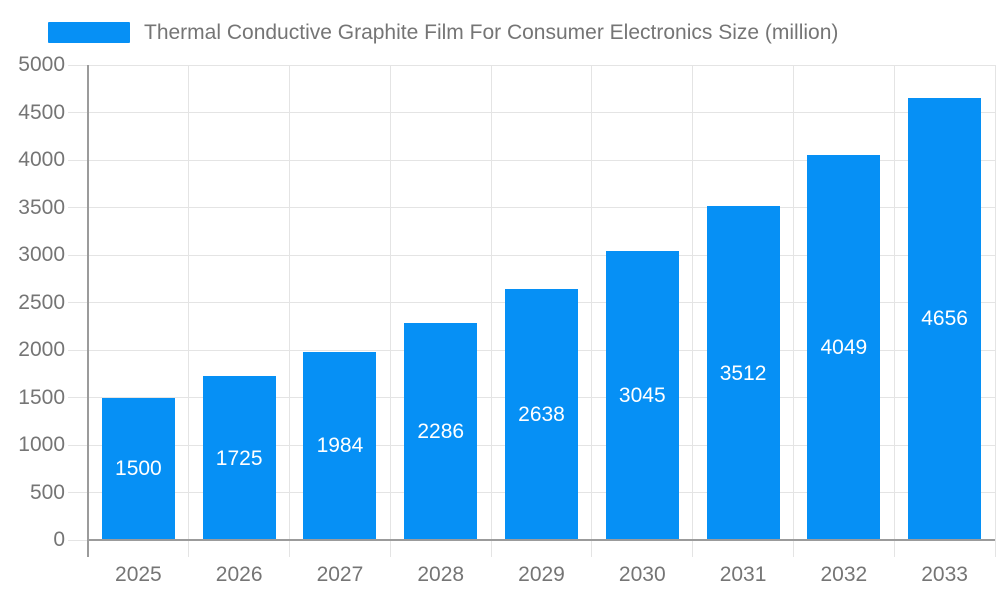 This screenshot has height=600, width=1000. Describe the element at coordinates (41, 64) in the screenshot. I see `y-axis-tick-label: 5000` at that location.